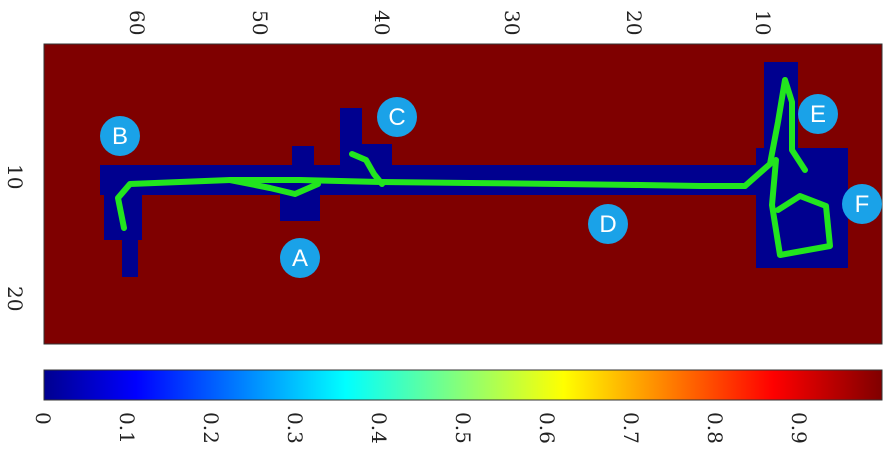 This screenshot has height=456, width=890. I want to click on marker-f-label: F, so click(862, 204).